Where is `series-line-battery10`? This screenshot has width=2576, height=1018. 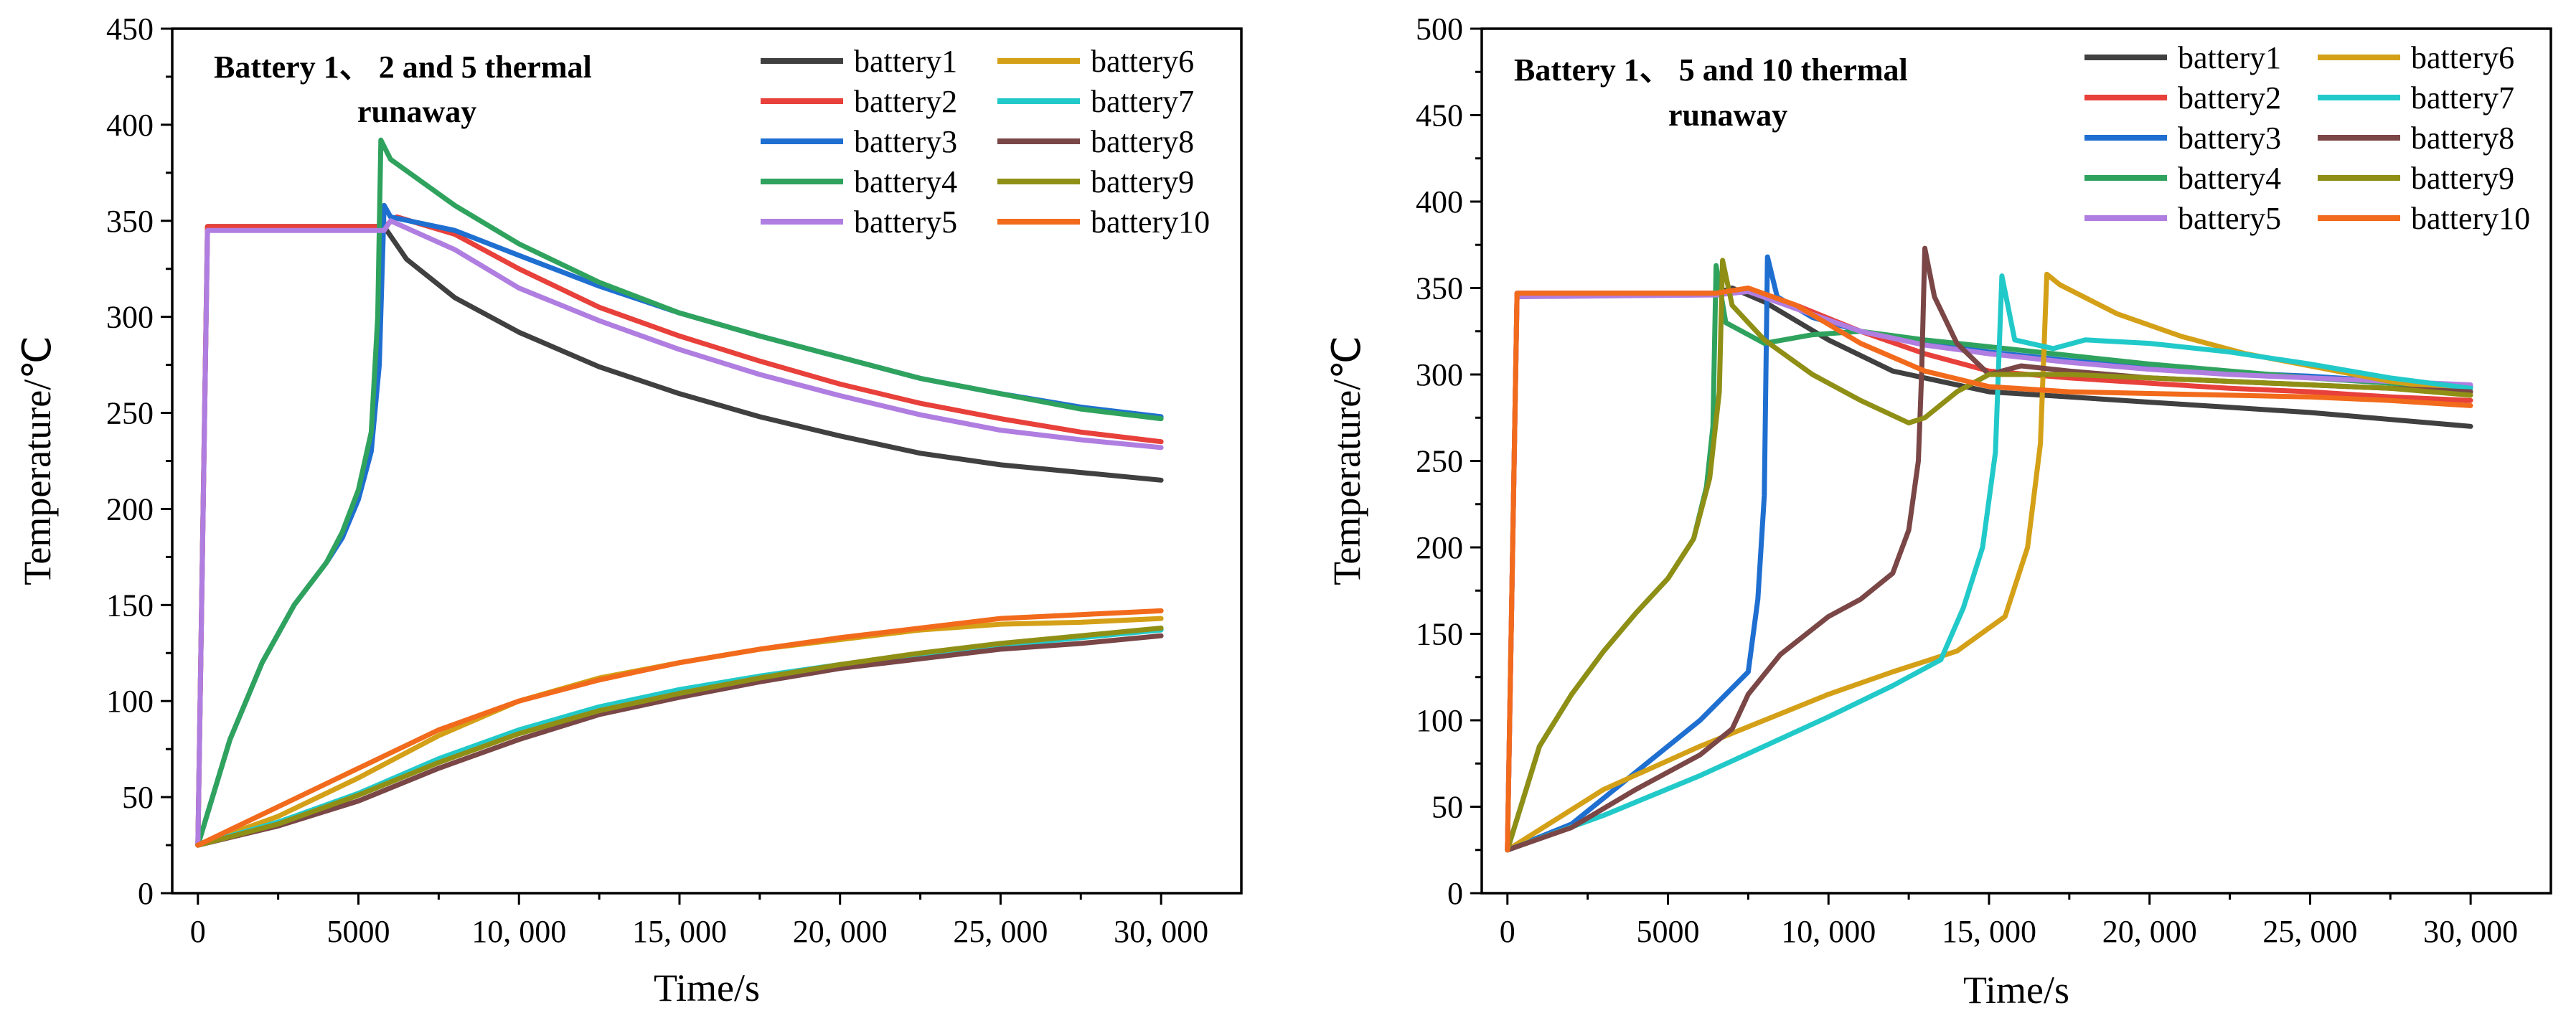
series-line-battery10 is located at coordinates (679, 728).